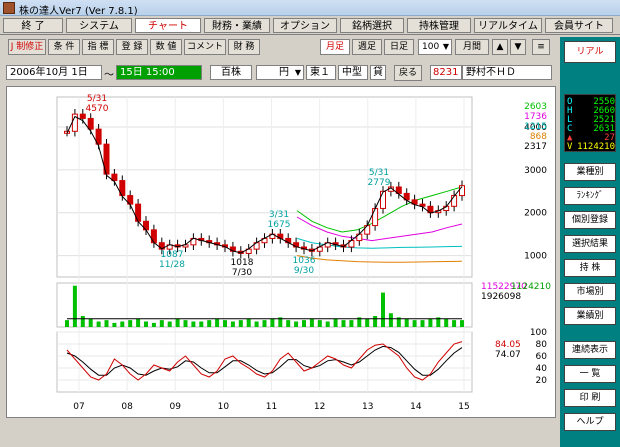 Image resolution: width=620 pixels, height=447 pixels. What do you see at coordinates (507, 72) in the screenshot?
I see `stock-name-field: 野村不ＨＤ` at bounding box center [507, 72].